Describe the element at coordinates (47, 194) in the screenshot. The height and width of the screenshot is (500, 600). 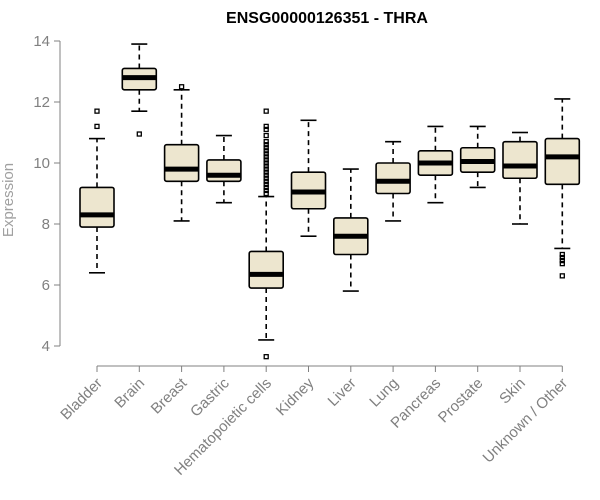
I see `y-axis: 4 6 8 10 12 14` at that location.